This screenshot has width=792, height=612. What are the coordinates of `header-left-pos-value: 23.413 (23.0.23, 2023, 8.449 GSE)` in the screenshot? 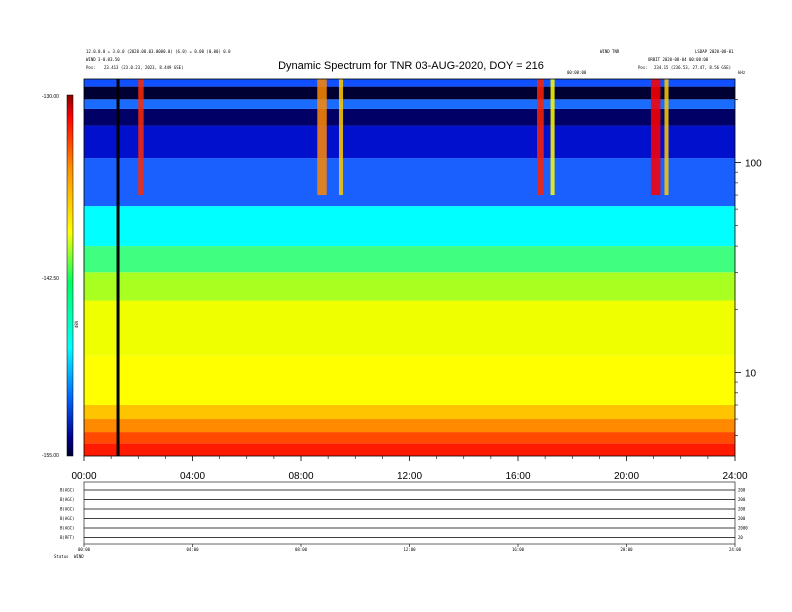 It's located at (143, 67).